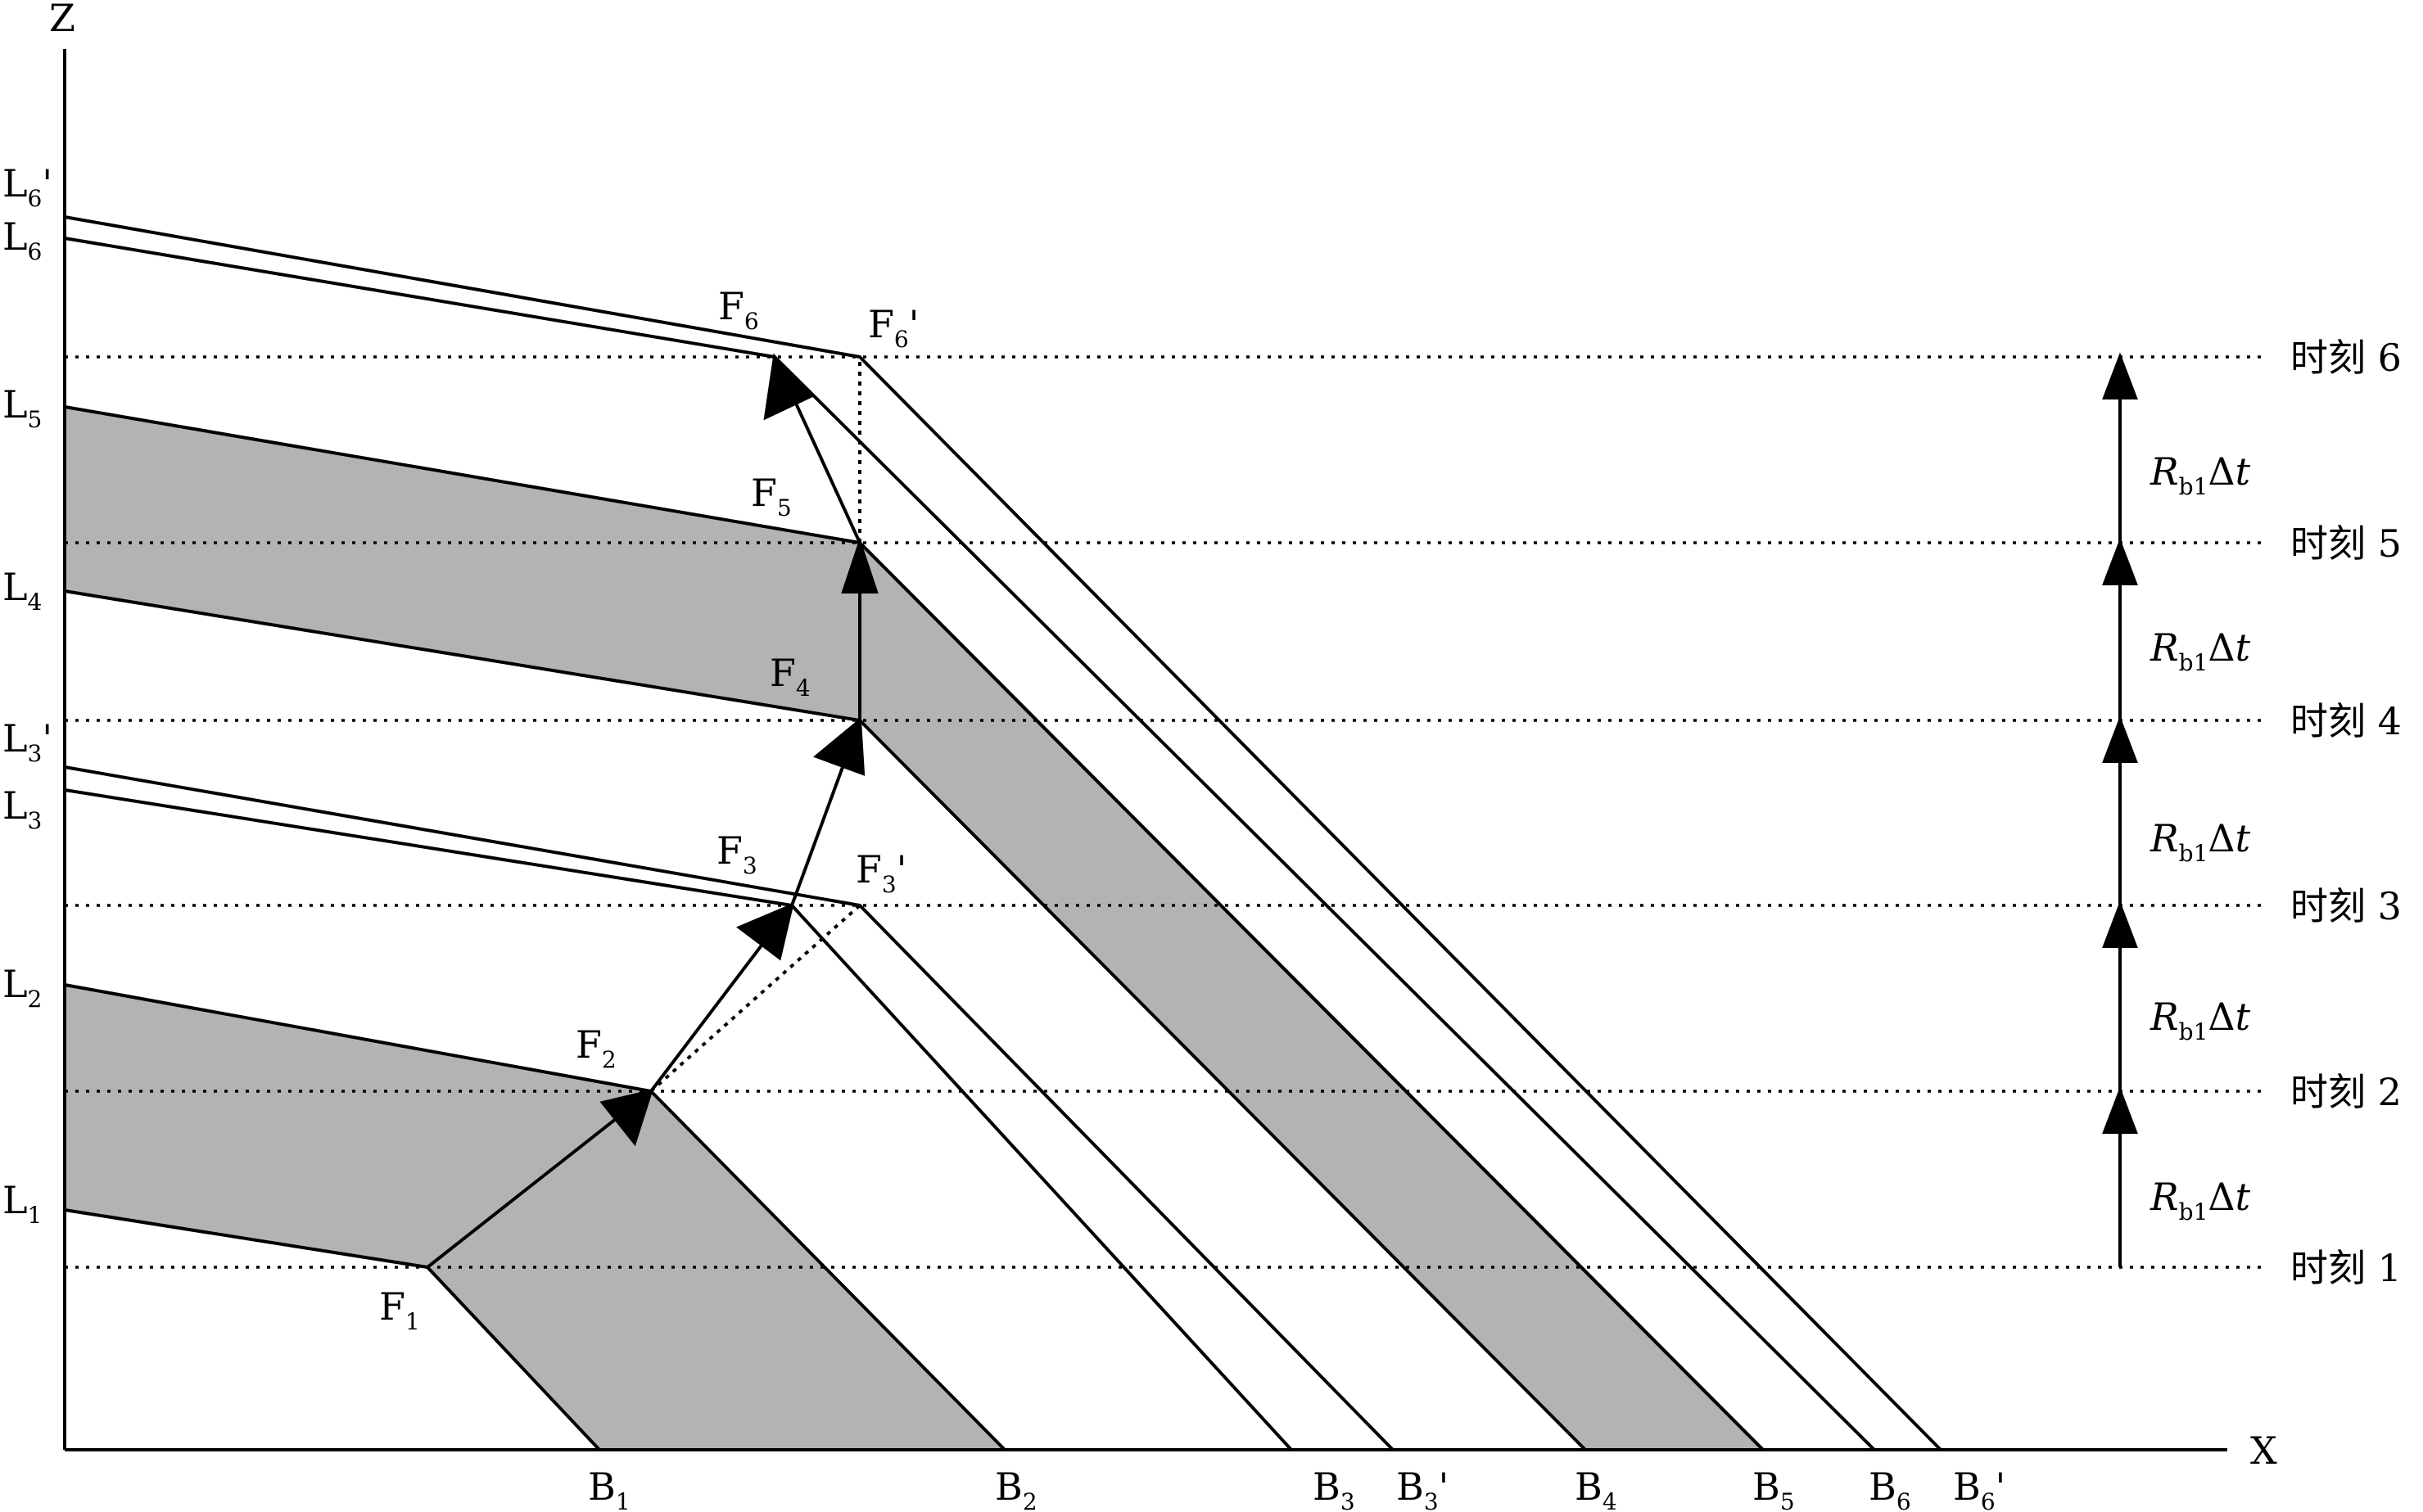 The width and height of the screenshot is (2423, 1512). What do you see at coordinates (765, 931) in the screenshot?
I see `arrowhead-f2-f3` at bounding box center [765, 931].